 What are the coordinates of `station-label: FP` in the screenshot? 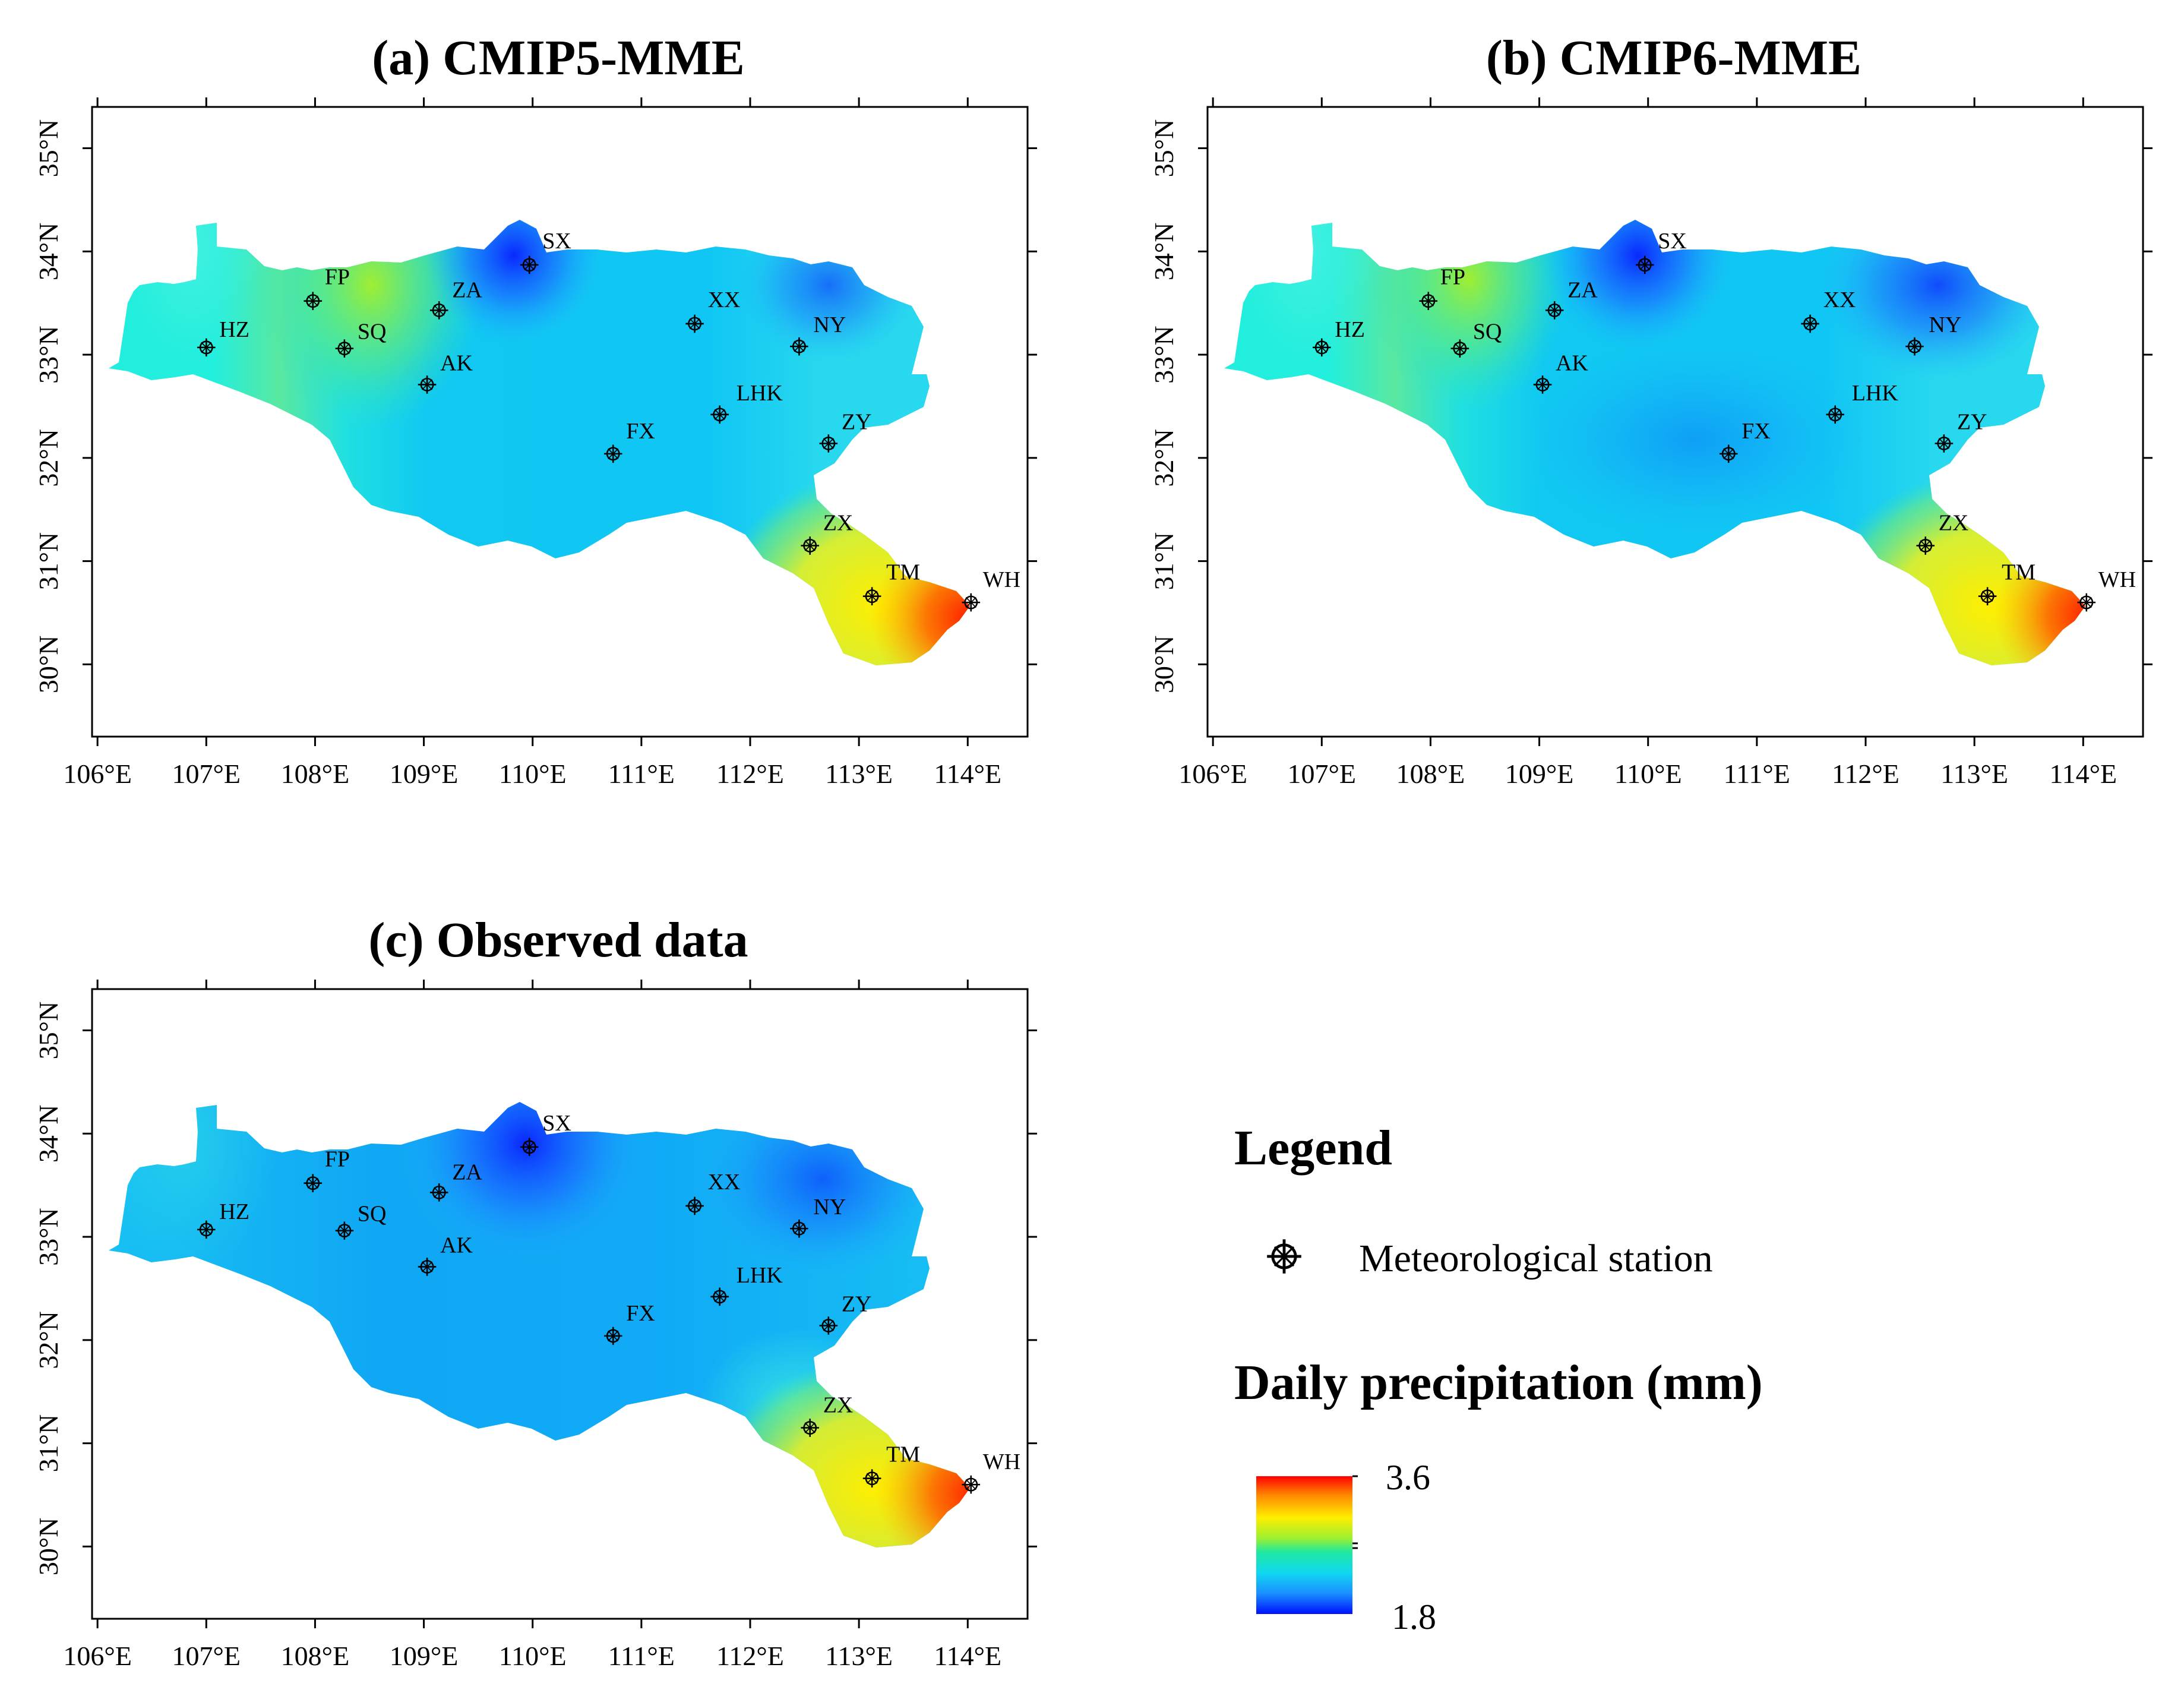 It's located at (337, 1159).